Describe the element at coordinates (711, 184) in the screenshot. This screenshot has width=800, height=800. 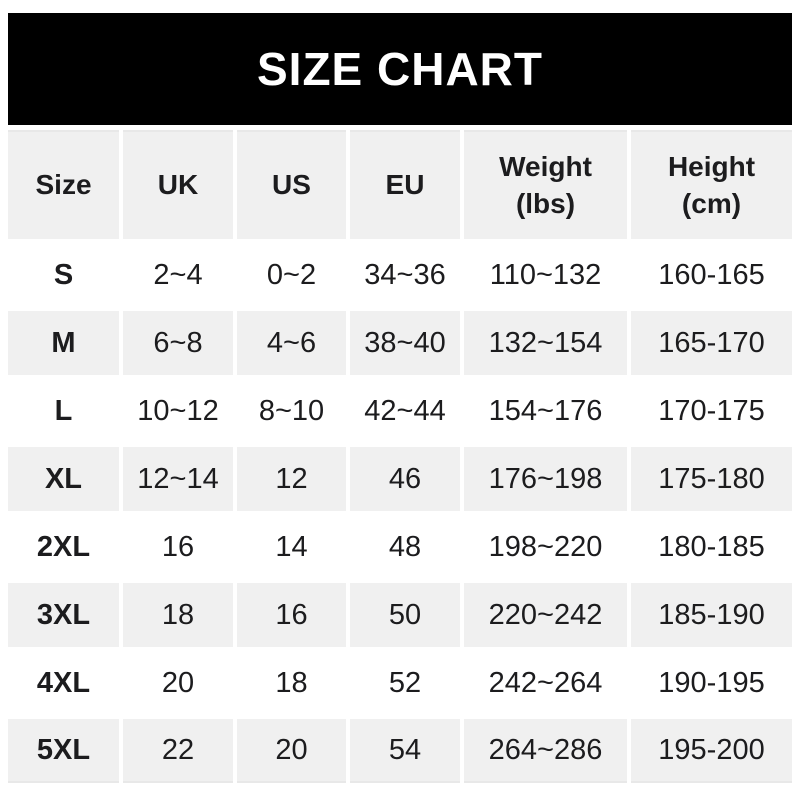
I see `column-header-height: Height (cm)` at that location.